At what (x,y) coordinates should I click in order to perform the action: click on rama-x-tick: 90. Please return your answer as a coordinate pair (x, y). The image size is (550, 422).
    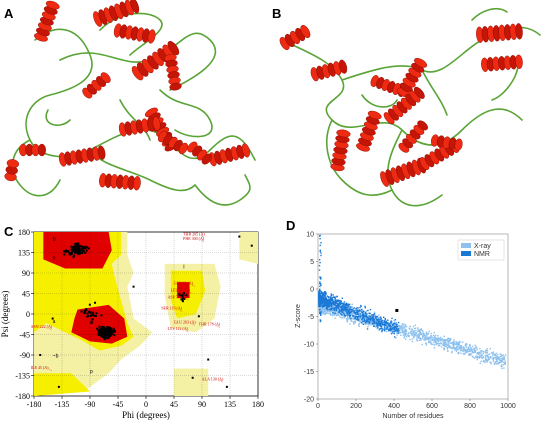
    Looking at the image, I should click on (202, 404).